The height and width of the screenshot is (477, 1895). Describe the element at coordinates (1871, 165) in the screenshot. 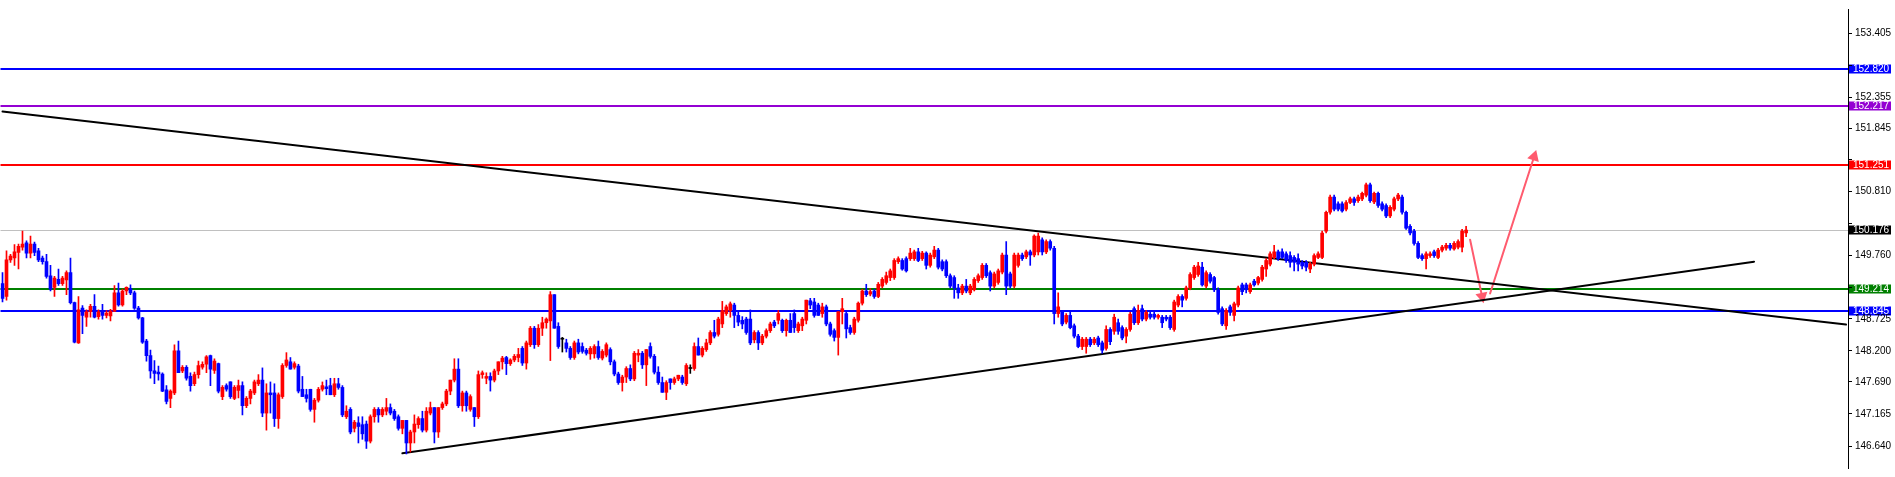

I see `ref-line-label: 151.251` at that location.